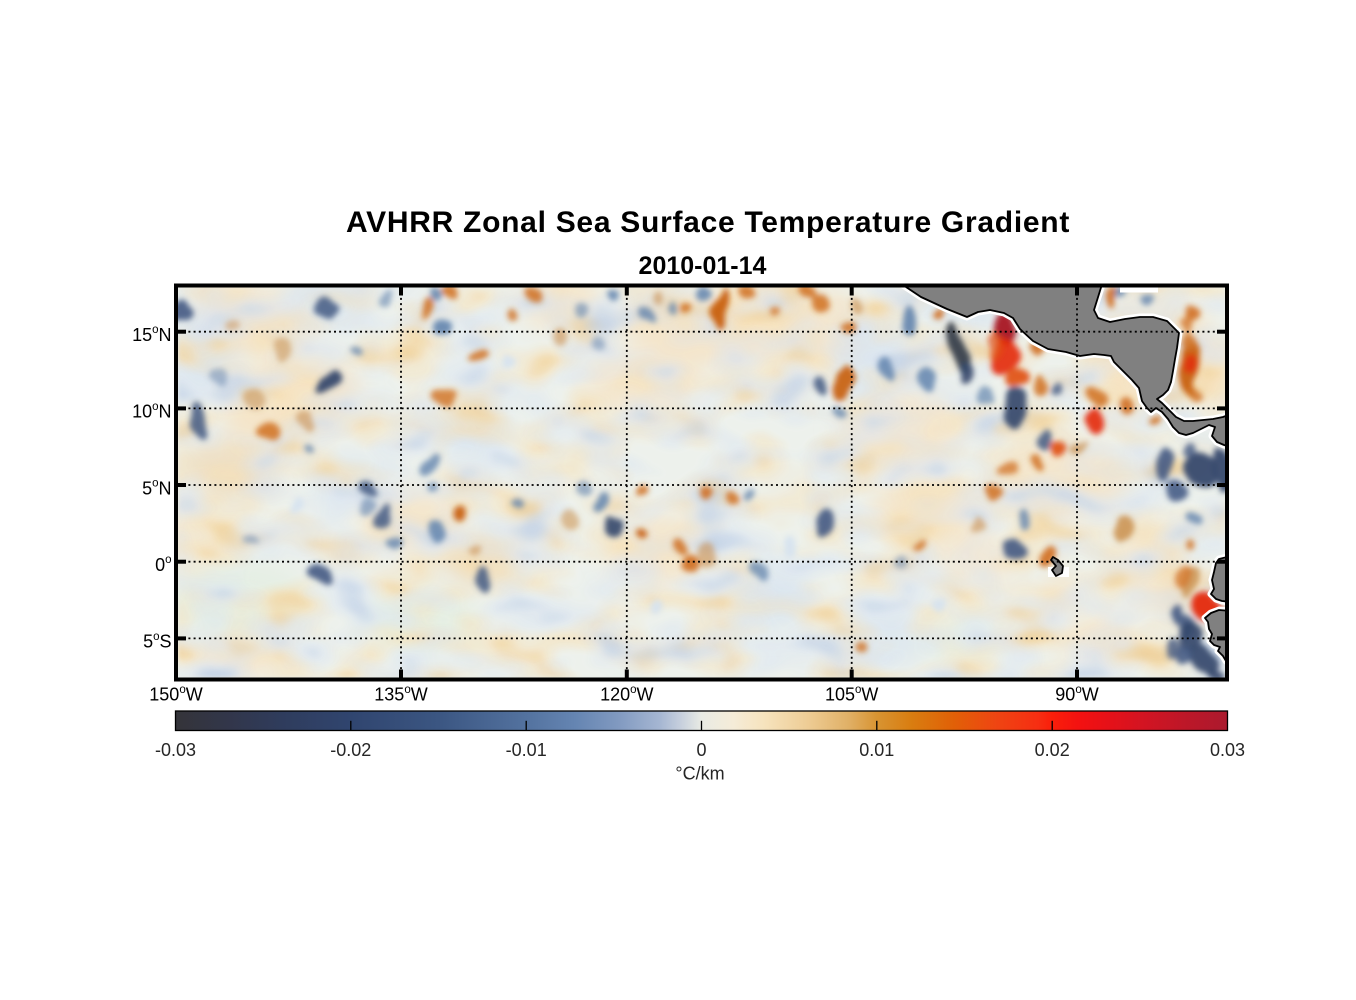 The width and height of the screenshot is (1356, 1000). I want to click on svg-text: 105oW, so click(851, 694).